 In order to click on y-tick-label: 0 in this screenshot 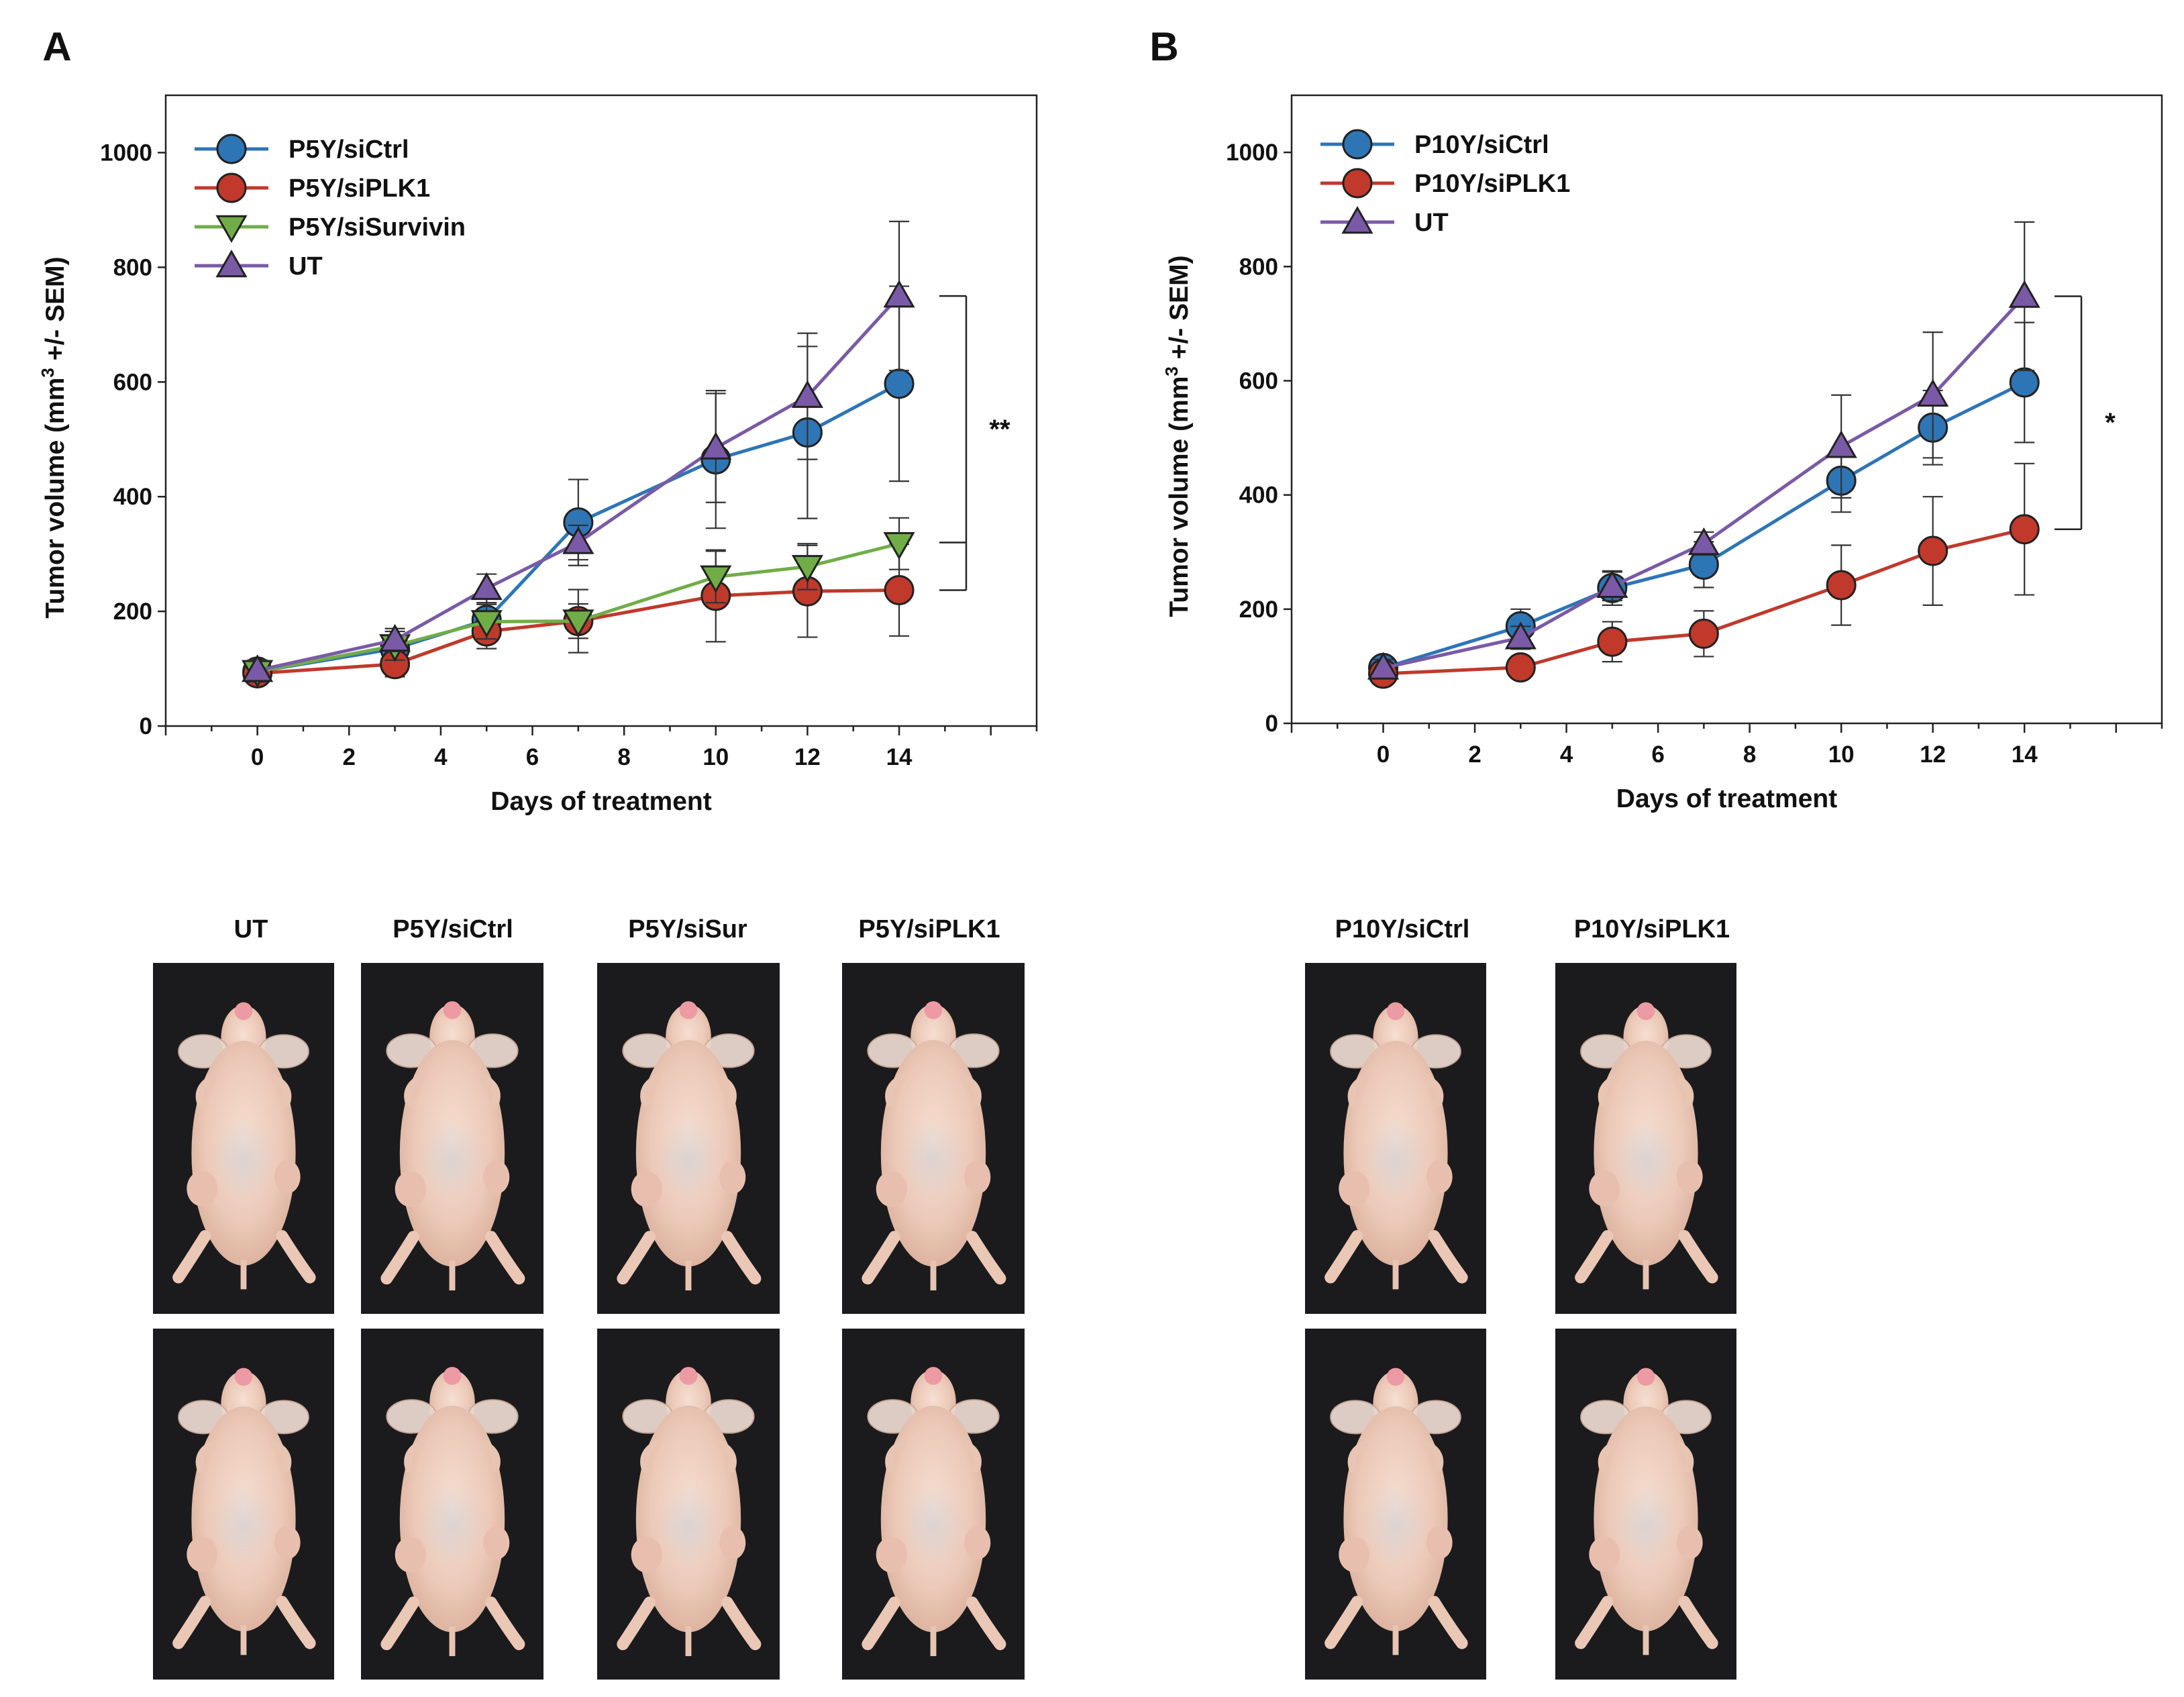, I will do `click(1272, 724)`.